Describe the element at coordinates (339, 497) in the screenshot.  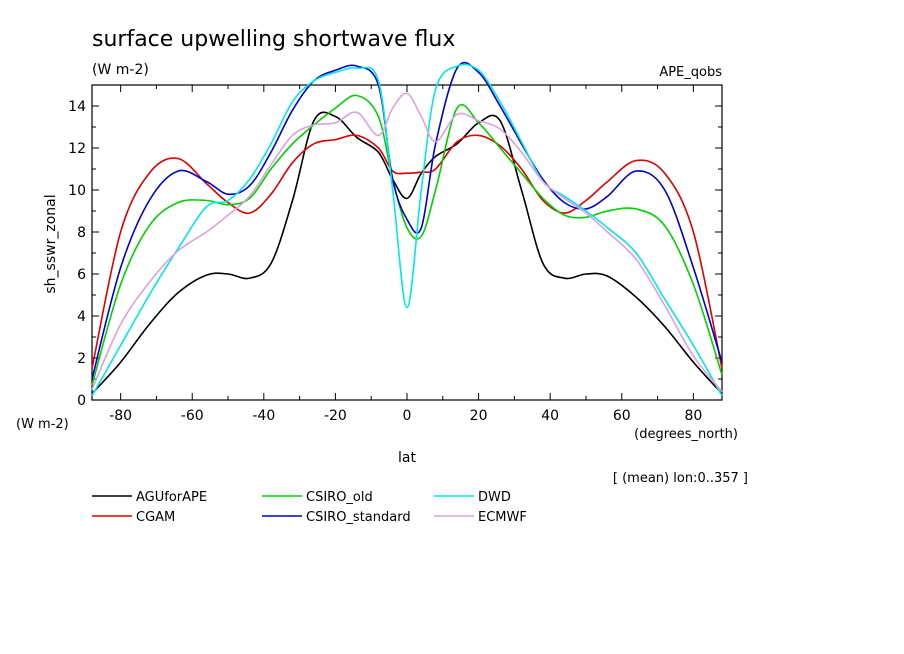
I see `legend-label: CSIRO_old` at that location.